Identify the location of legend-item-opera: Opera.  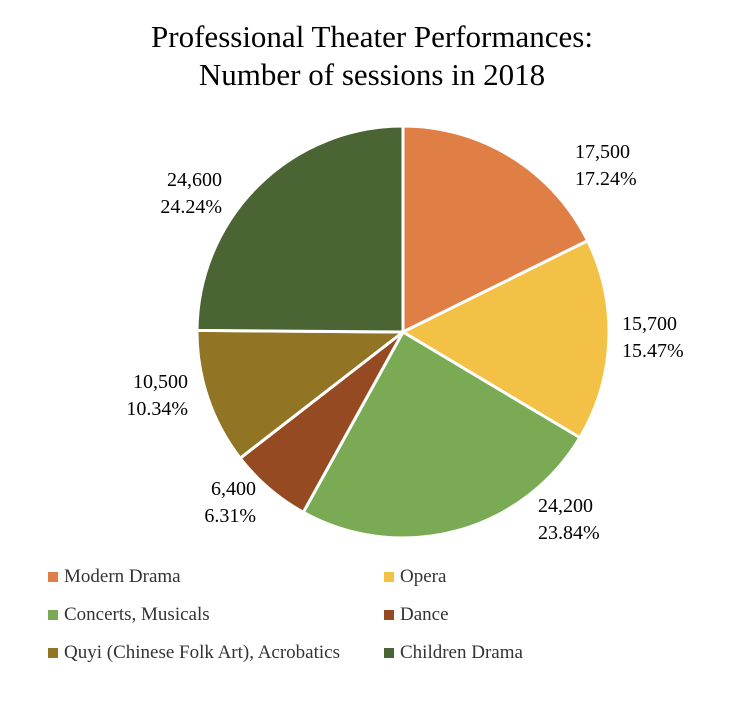
(415, 577).